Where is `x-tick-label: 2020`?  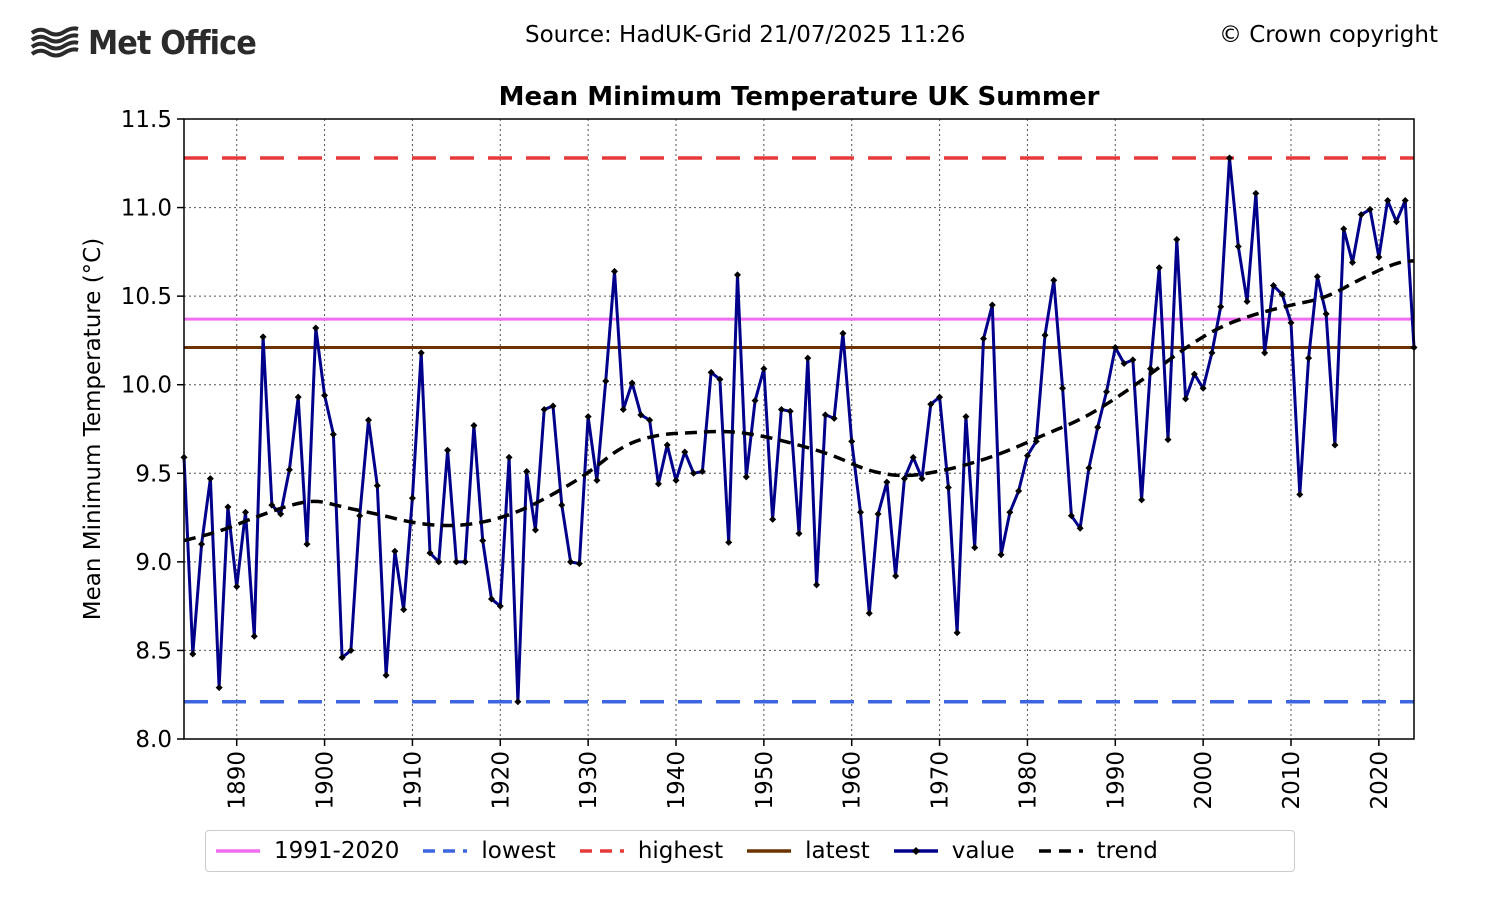
x-tick-label: 2020 is located at coordinates (1380, 780).